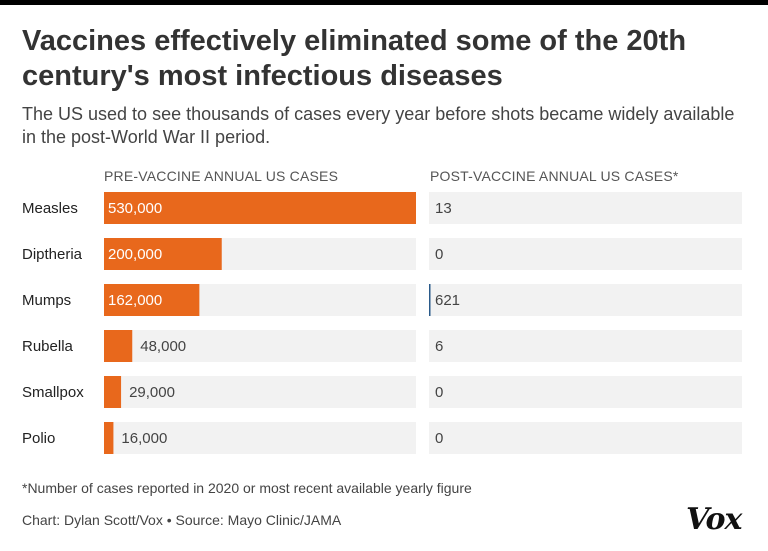 The height and width of the screenshot is (551, 768). What do you see at coordinates (53, 392) in the screenshot?
I see `category-label: Smallpox` at bounding box center [53, 392].